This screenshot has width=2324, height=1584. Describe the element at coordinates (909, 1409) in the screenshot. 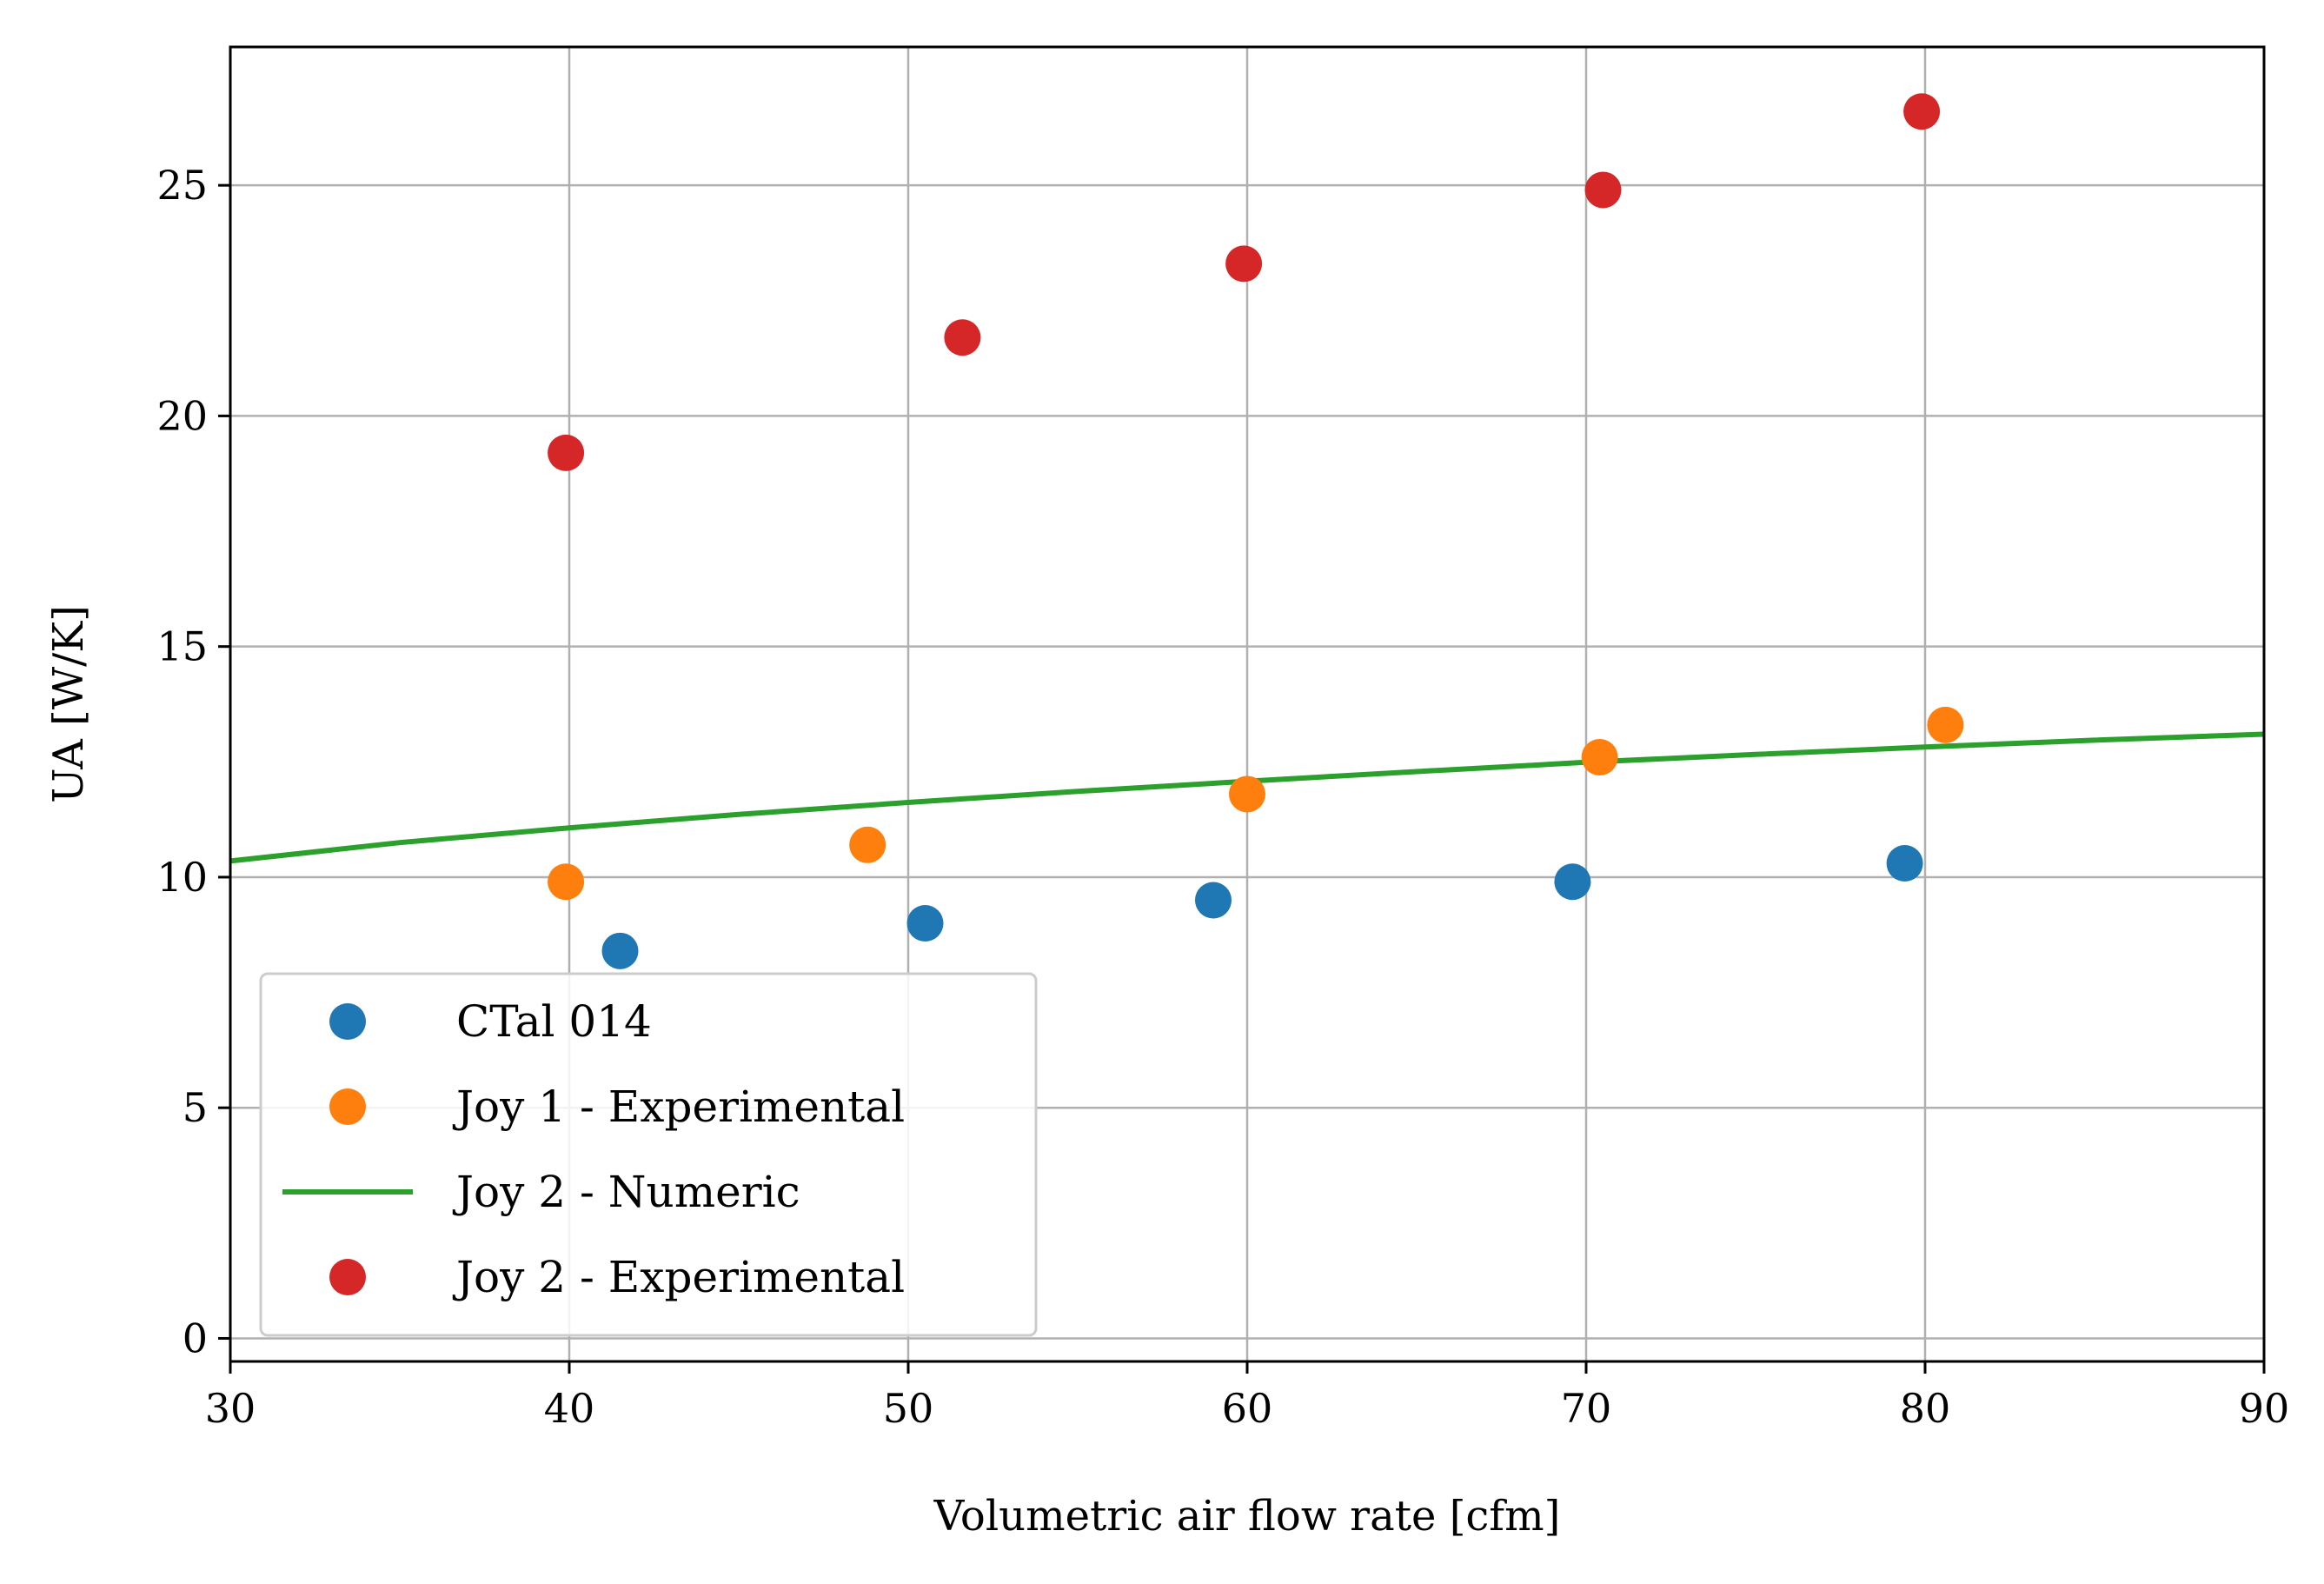

I see `x-tick-label: 50` at that location.